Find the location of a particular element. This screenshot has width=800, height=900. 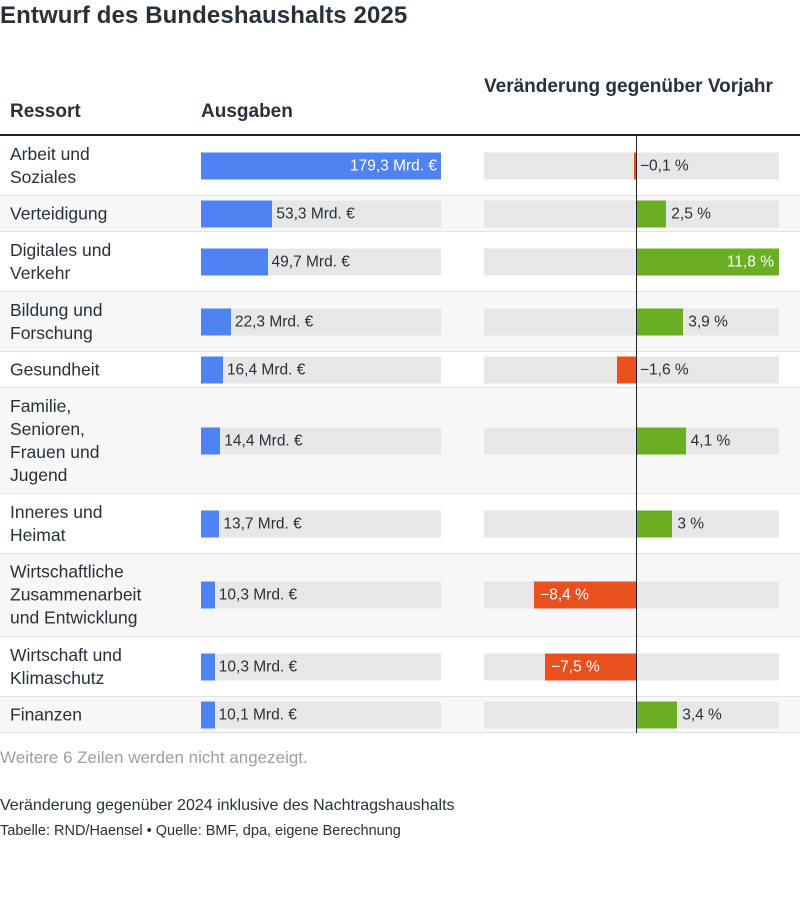

table-row: Finanzen 10,1 Mrd. € 3,4 % is located at coordinates (400, 715).